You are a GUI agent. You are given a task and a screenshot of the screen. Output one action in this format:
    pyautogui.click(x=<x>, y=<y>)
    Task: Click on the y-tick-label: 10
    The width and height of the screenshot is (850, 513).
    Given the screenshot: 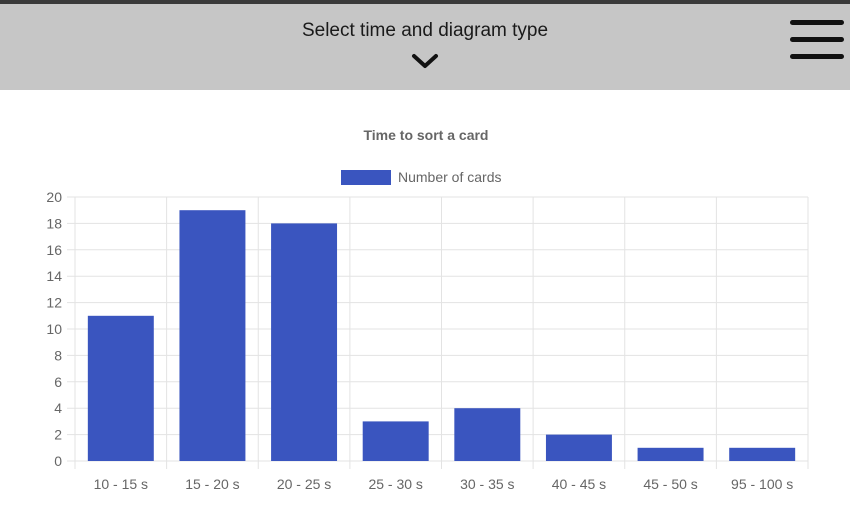 What is the action you would take?
    pyautogui.click(x=54, y=329)
    